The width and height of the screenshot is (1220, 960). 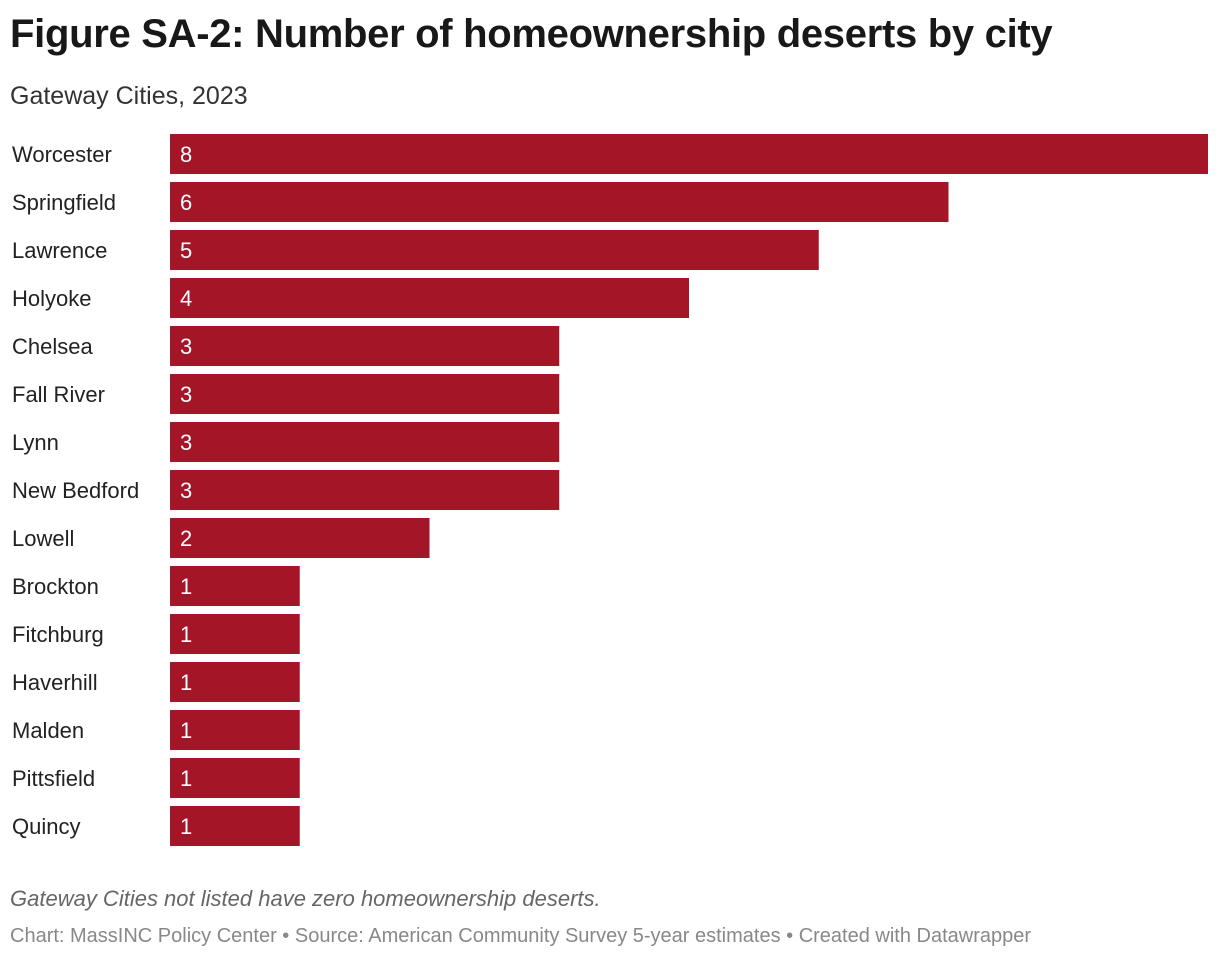 I want to click on category-label: Malden, so click(x=48, y=730).